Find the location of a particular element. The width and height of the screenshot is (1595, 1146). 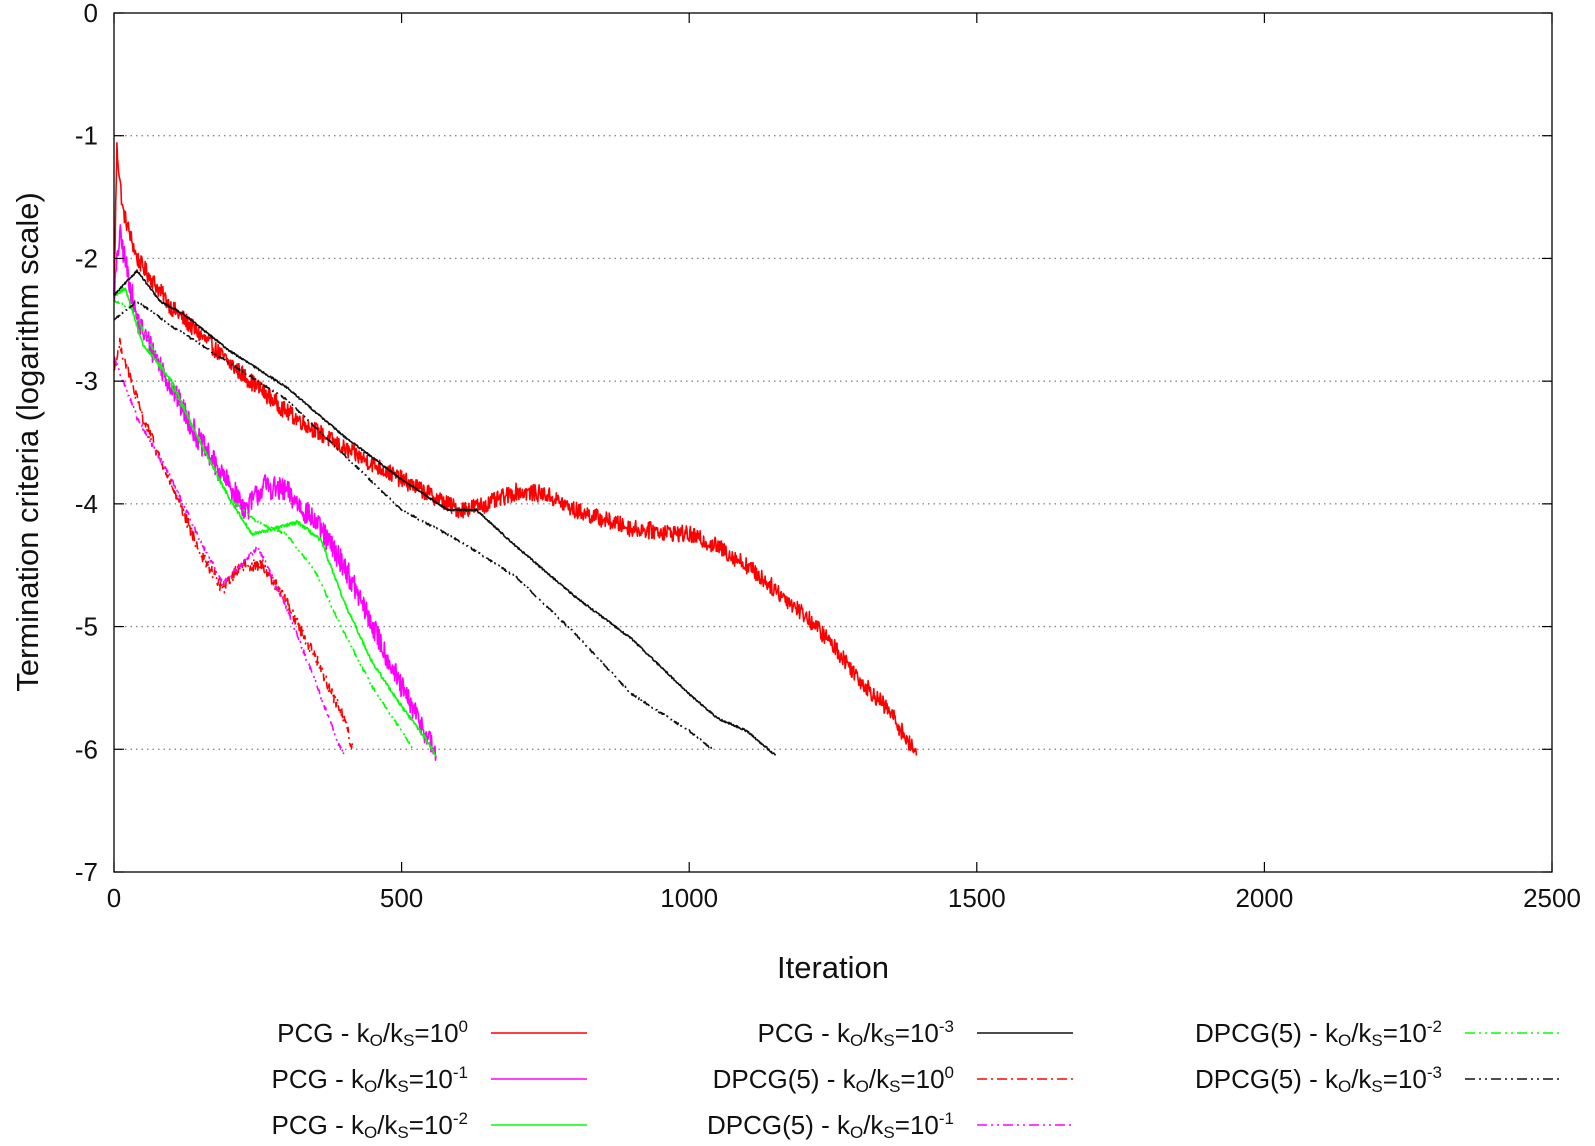

legend-label: DPCG(5) - kO/kS=10-3 is located at coordinates (1318, 1079).